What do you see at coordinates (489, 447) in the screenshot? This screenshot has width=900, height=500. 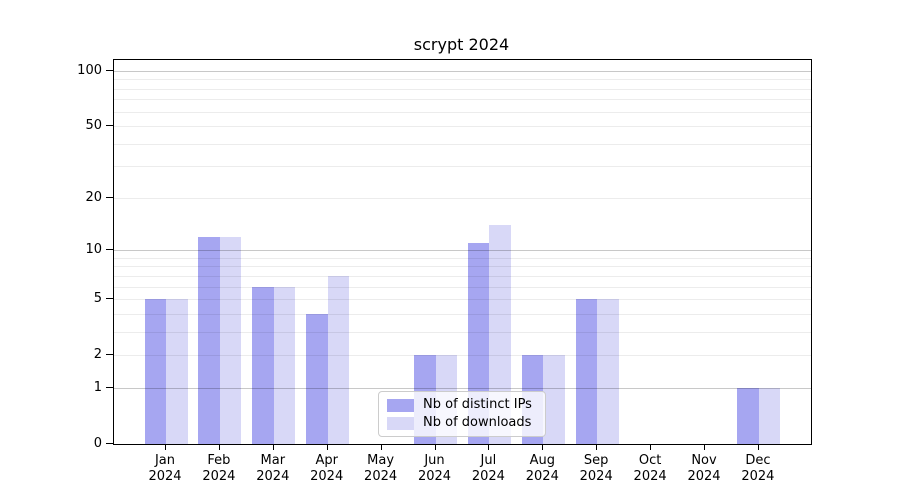 I see `x-tick-mark-jul` at bounding box center [489, 447].